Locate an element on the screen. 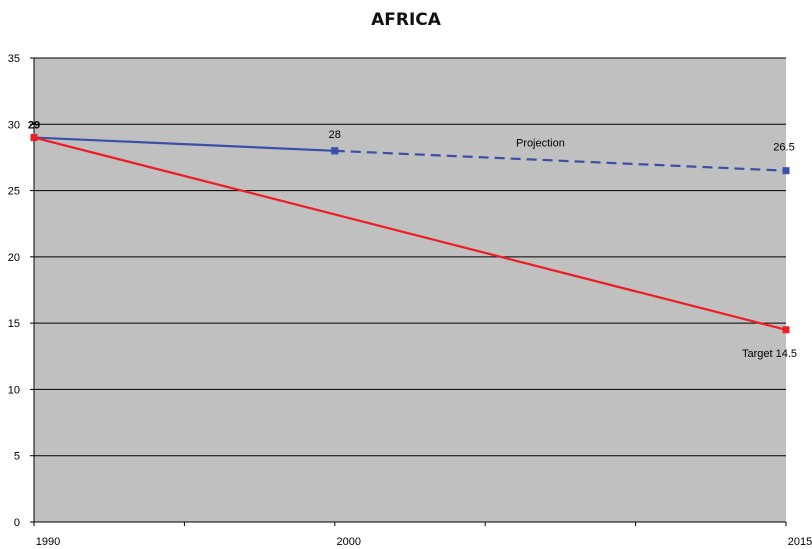  y-tick-label: 20 is located at coordinates (14, 258).